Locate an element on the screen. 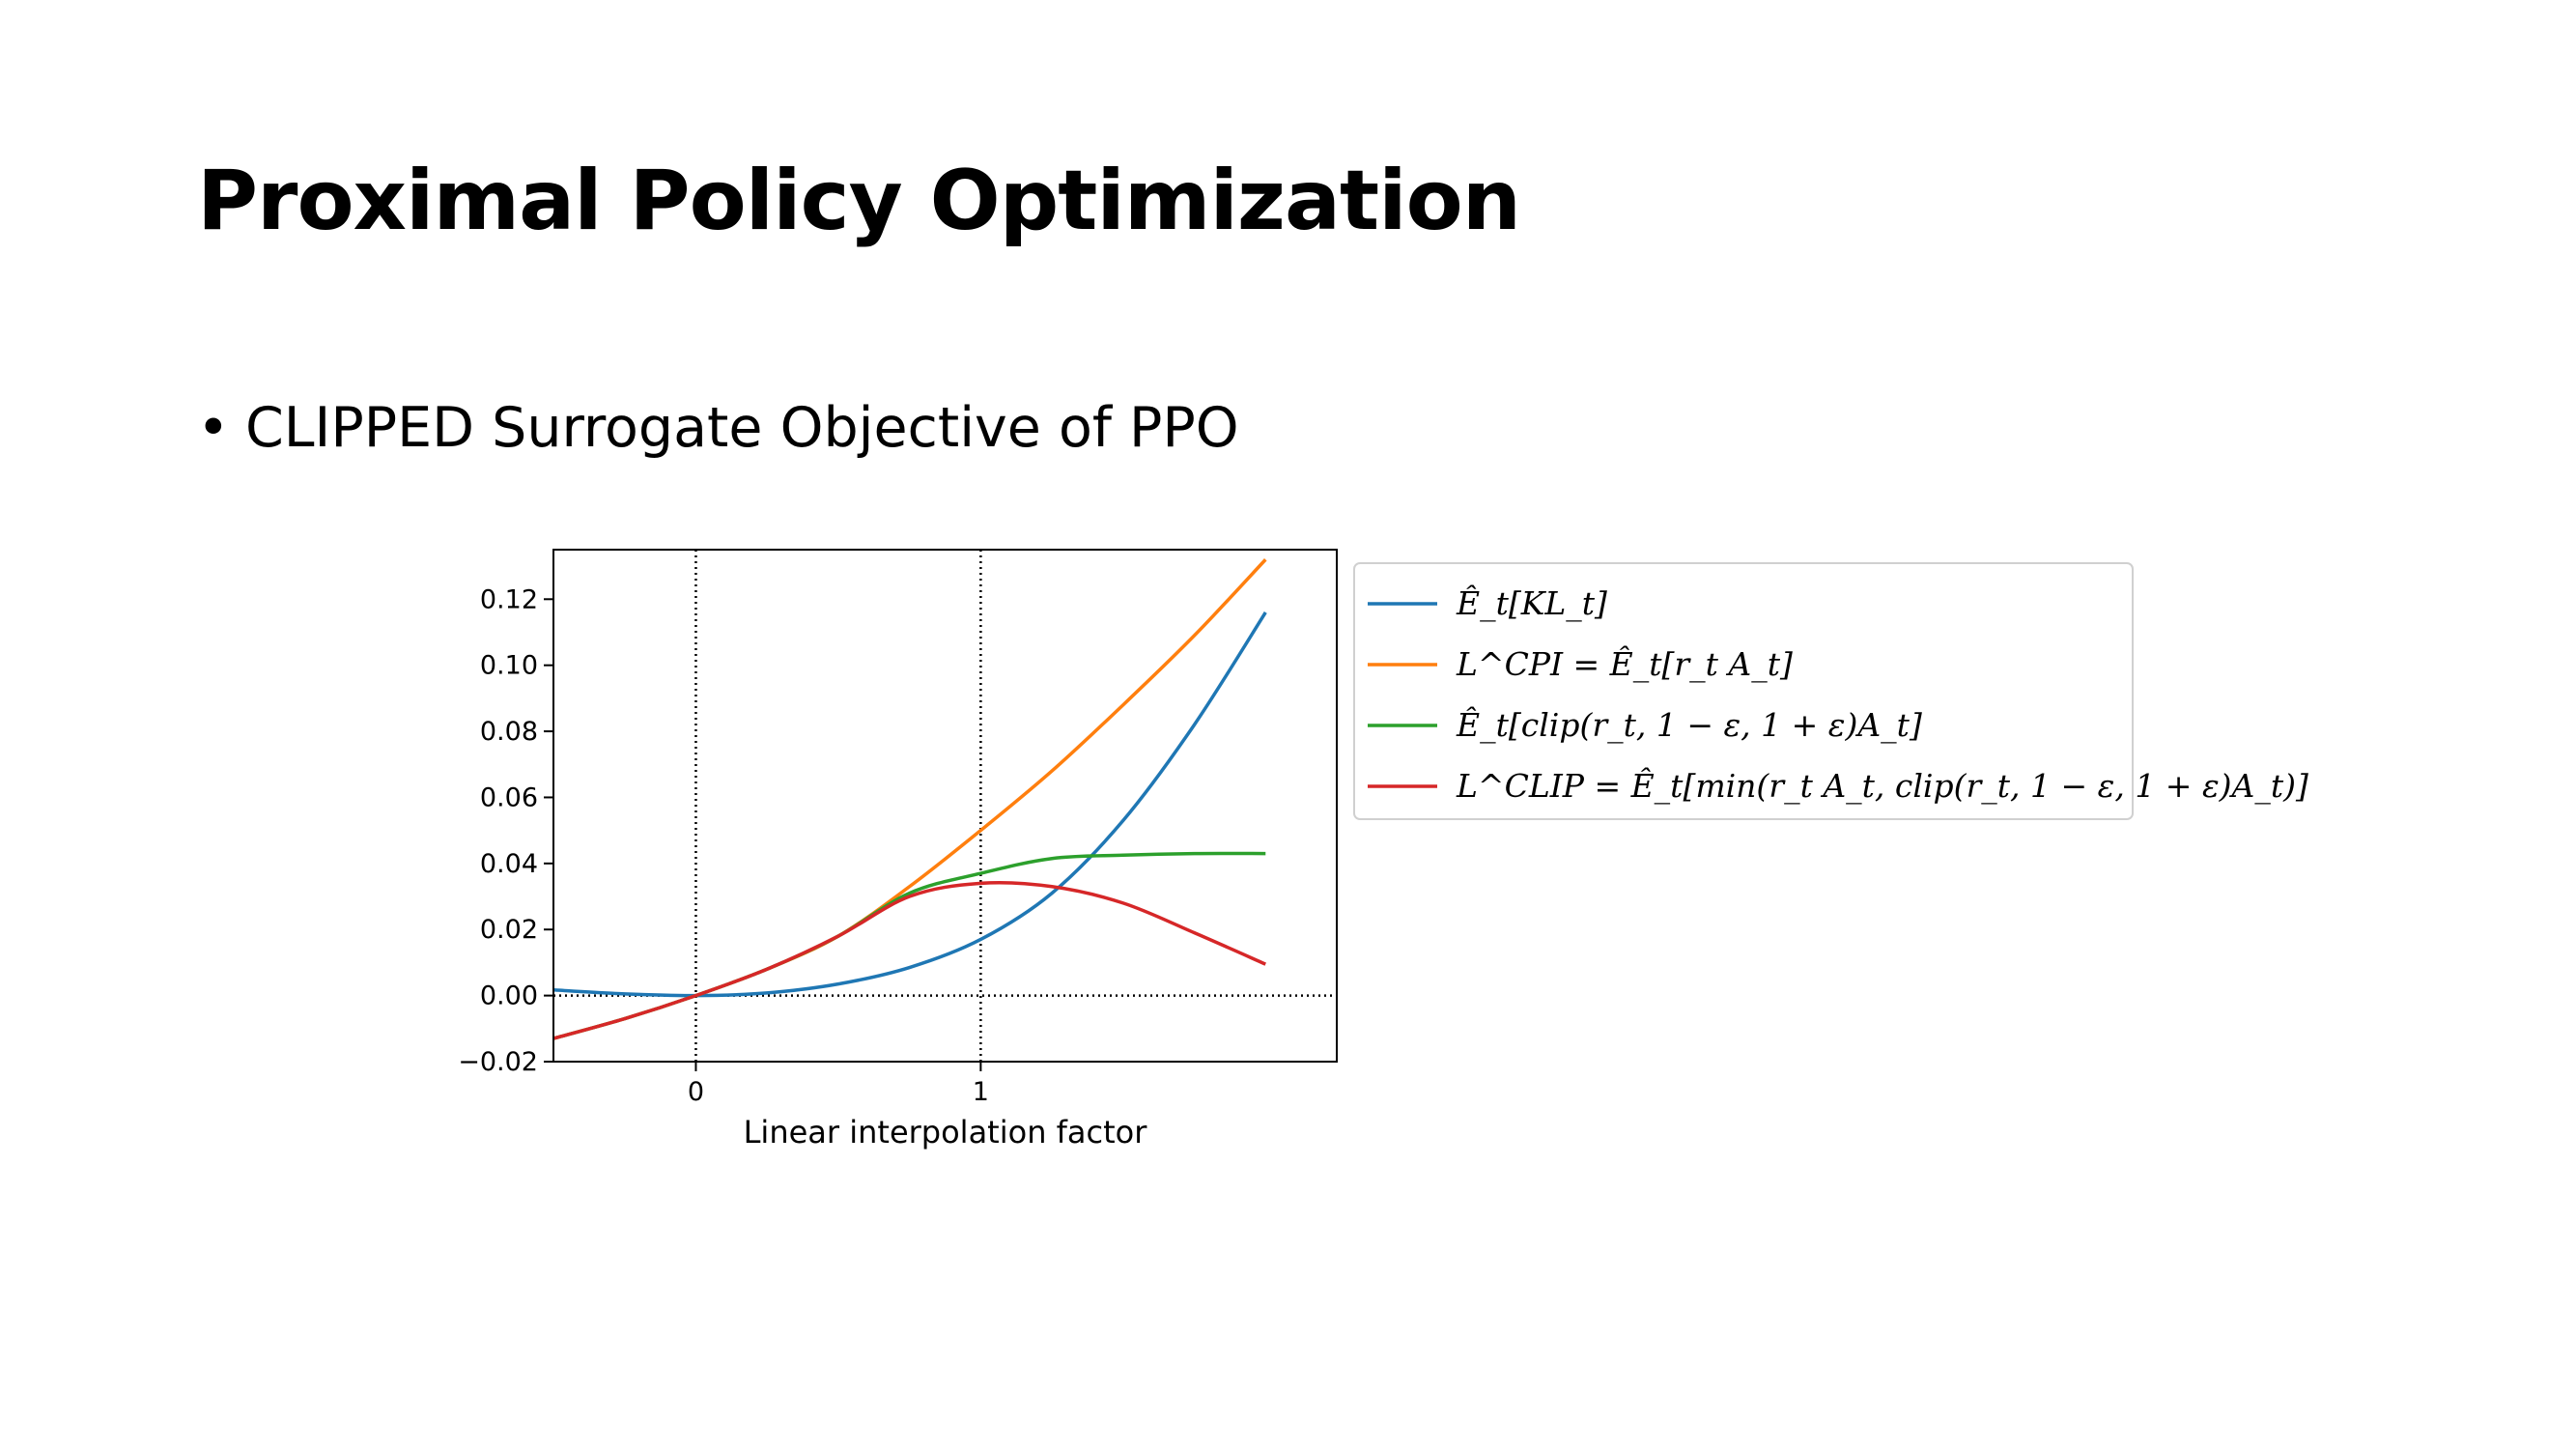 This screenshot has width=2576, height=1449. x-tick-label: 0 is located at coordinates (696, 1092).